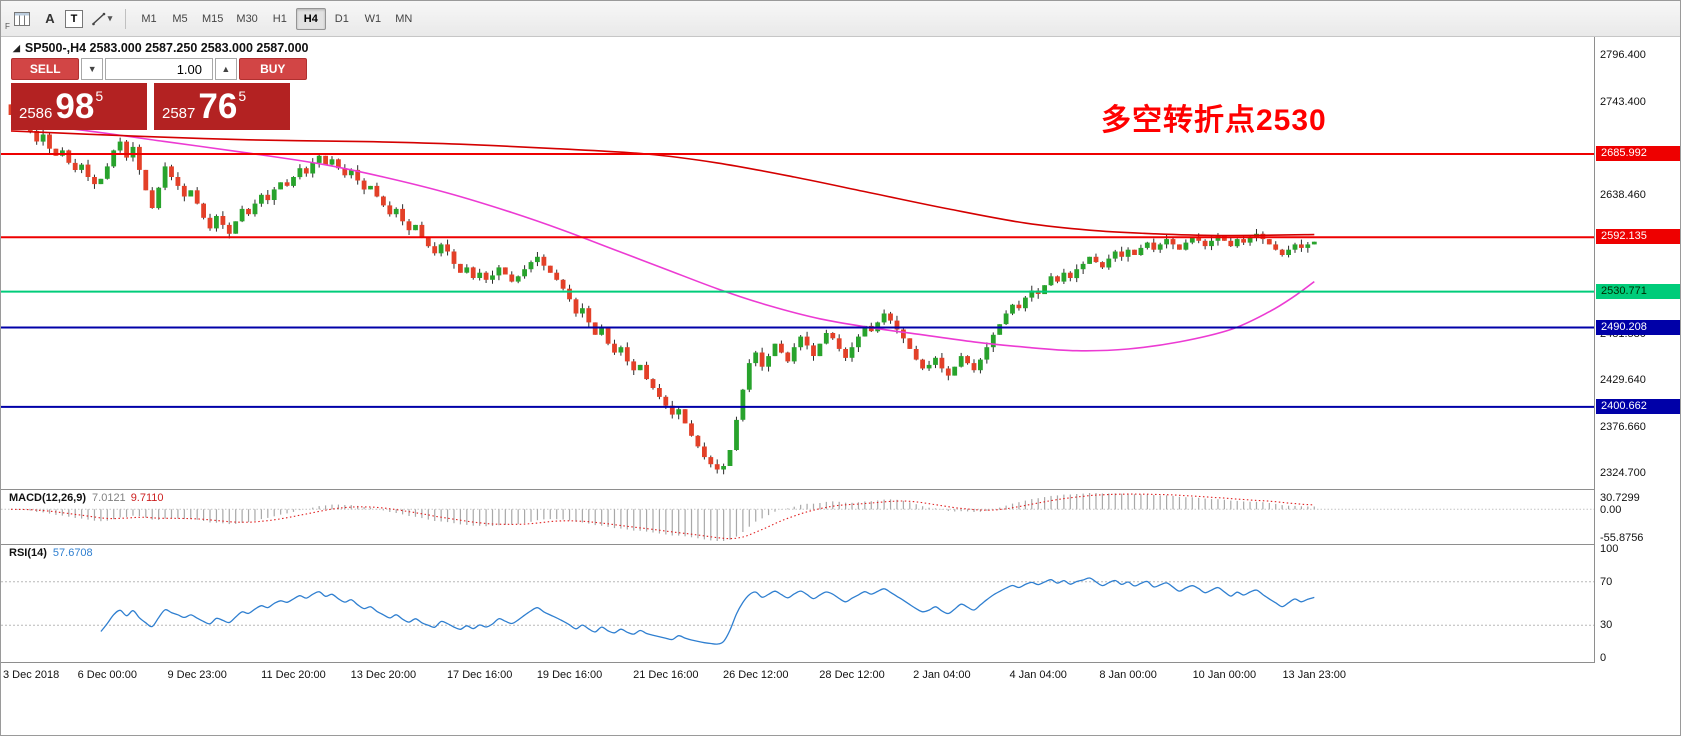 The height and width of the screenshot is (736, 1681). I want to click on top-toolbar: F A T ▾ M1 M5 M15 M30 H1 H4 D1 W1 MN, so click(840, 19).